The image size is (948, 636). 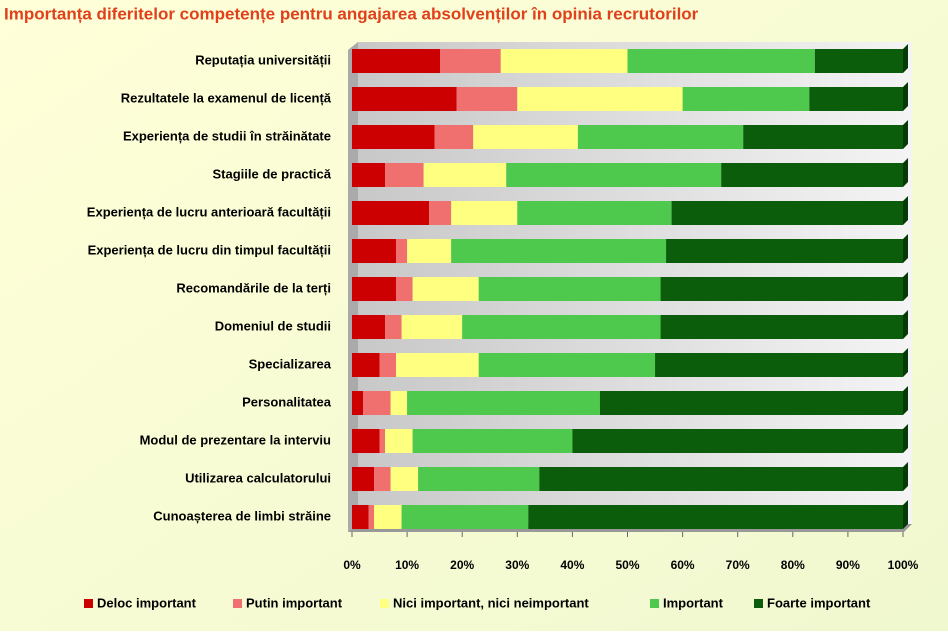 I want to click on x-tick-label: 60%, so click(x=683, y=565).